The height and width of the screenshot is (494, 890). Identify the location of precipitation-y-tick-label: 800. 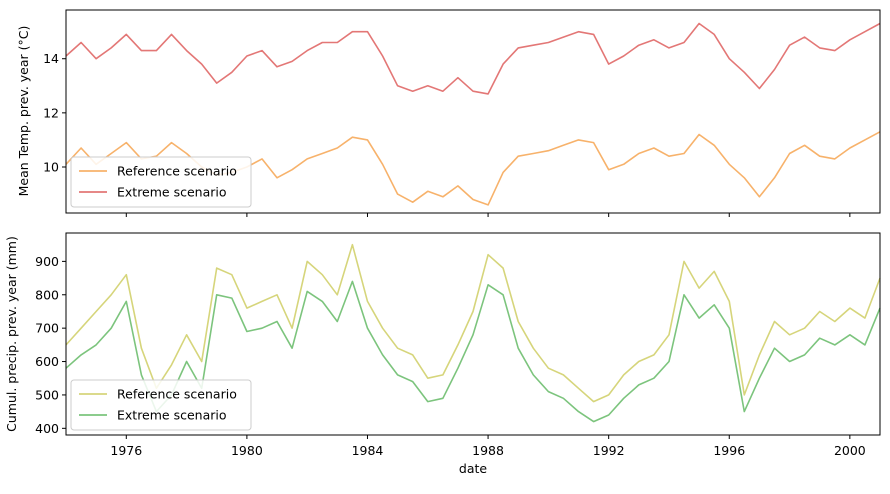
(47, 294).